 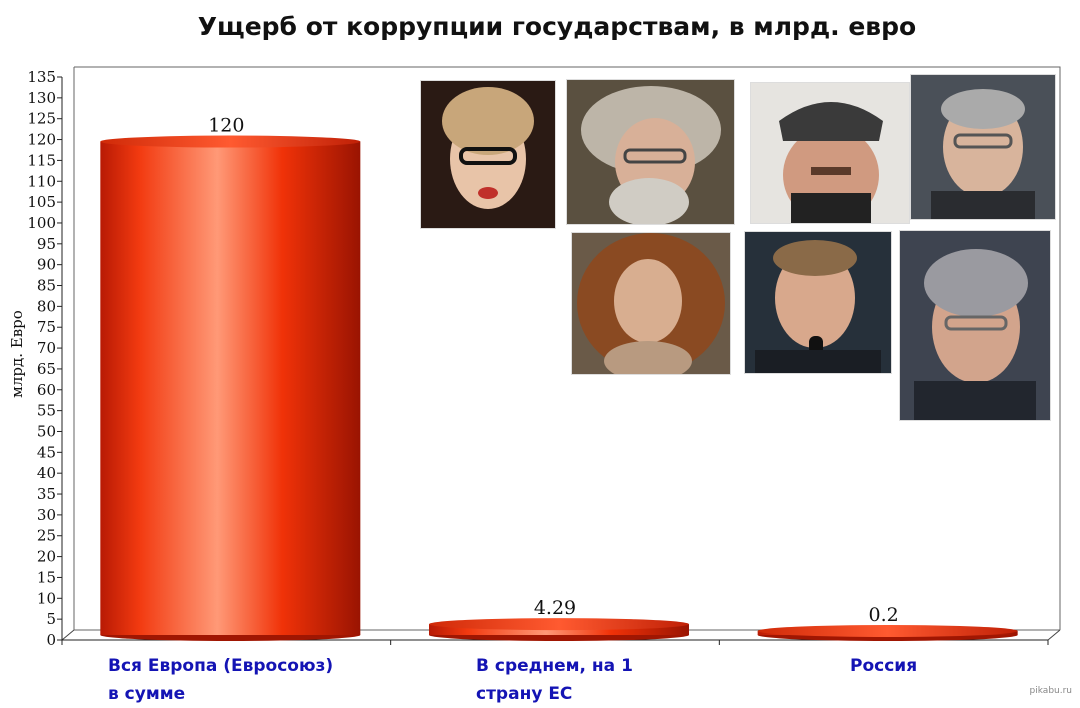 What do you see at coordinates (41, 160) in the screenshot?
I see `y-tick-label: 115` at bounding box center [41, 160].